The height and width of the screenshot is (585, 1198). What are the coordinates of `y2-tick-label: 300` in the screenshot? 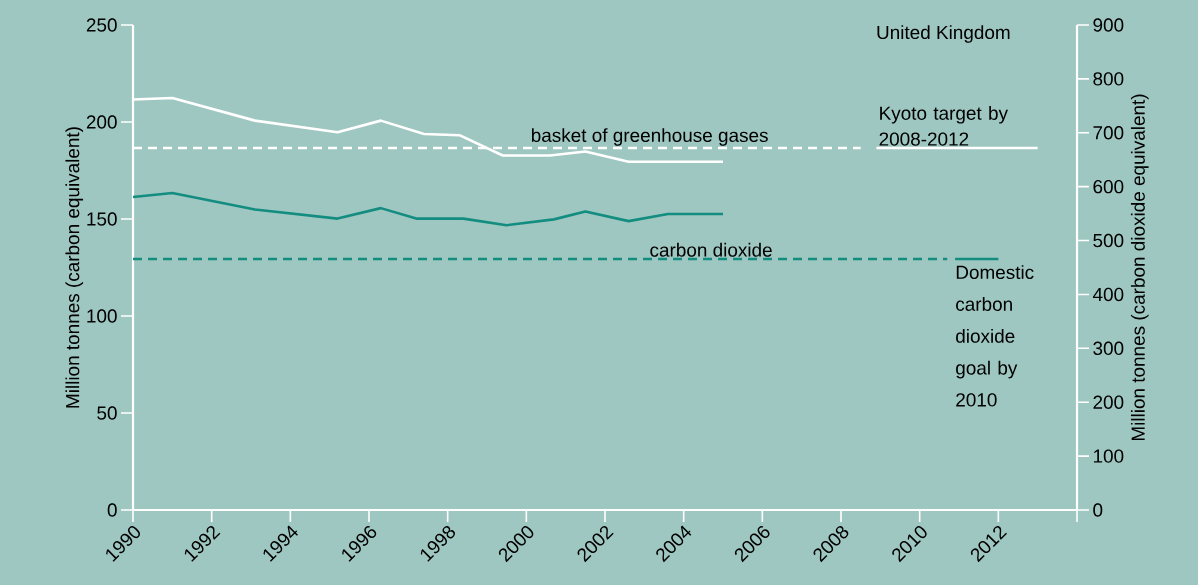 It's located at (1108, 348).